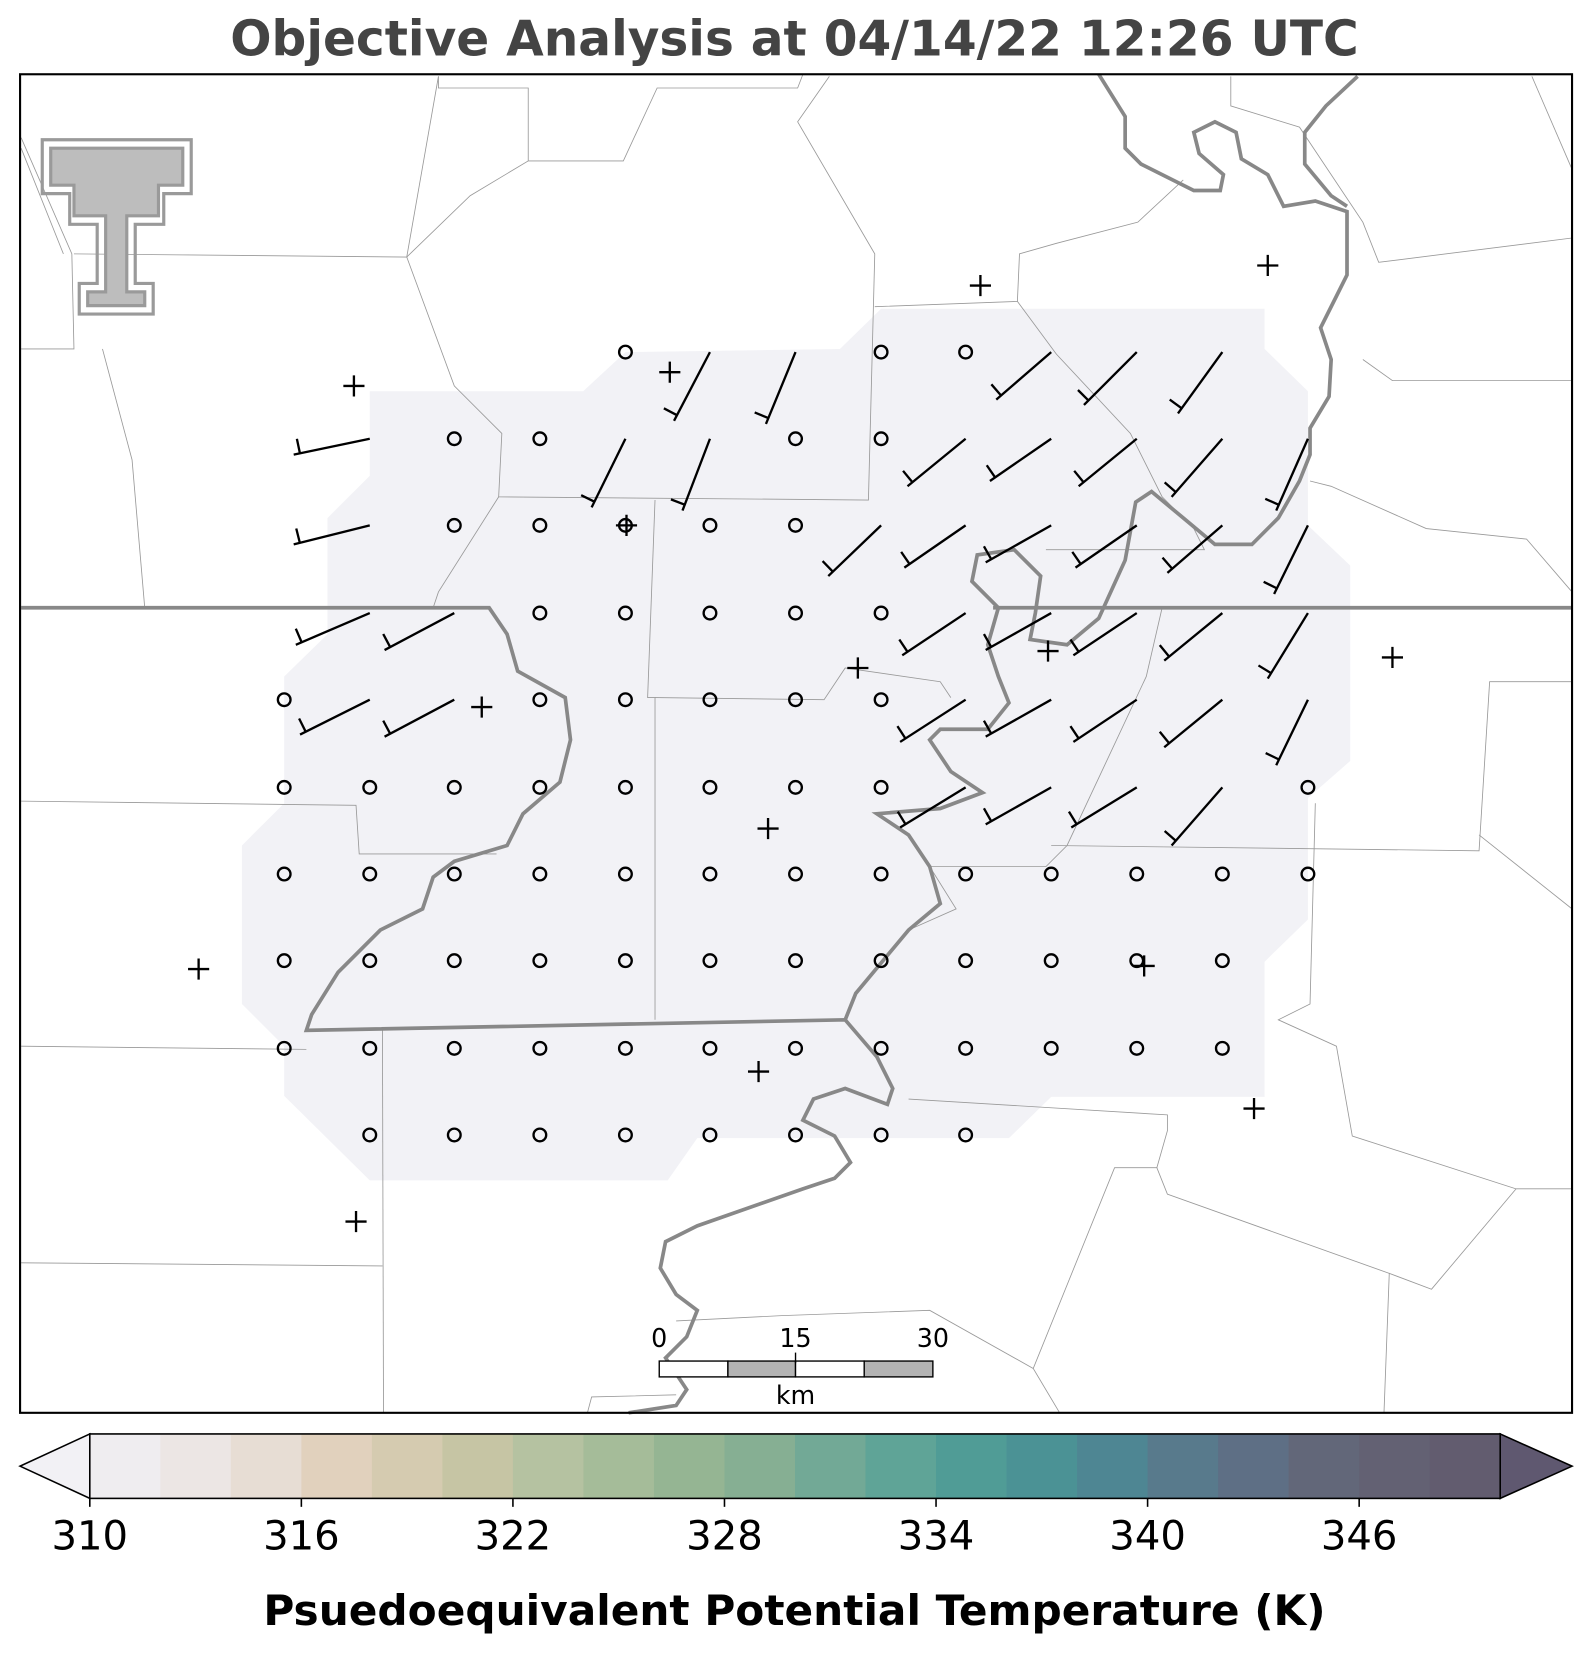 The width and height of the screenshot is (1590, 1654). What do you see at coordinates (301, 1537) in the screenshot?
I see `colorbar-tick-label: 316` at bounding box center [301, 1537].